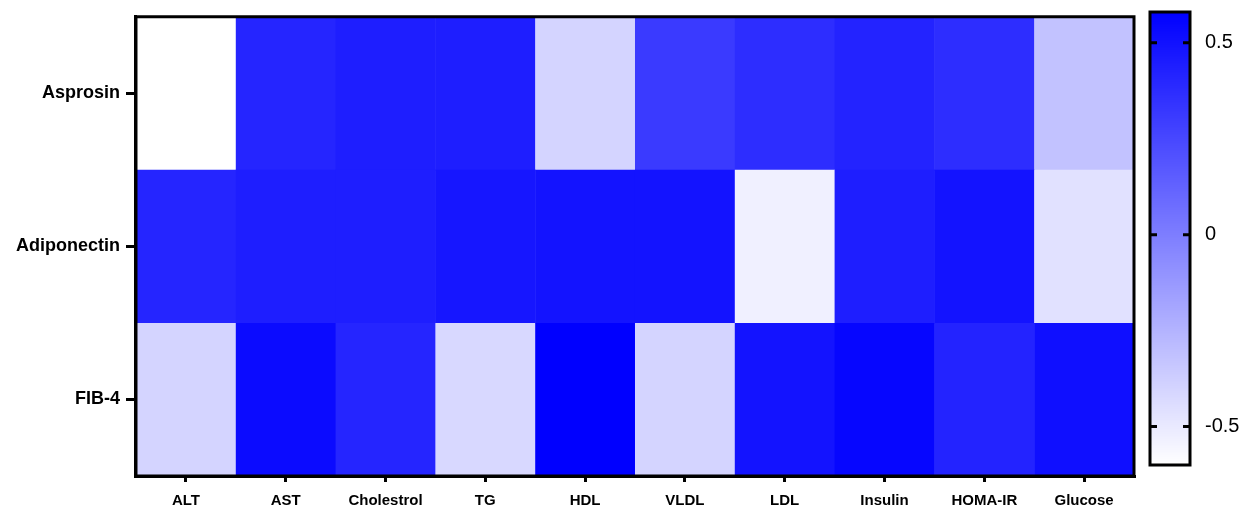 The height and width of the screenshot is (524, 1258). Describe the element at coordinates (1211, 233) in the screenshot. I see `color-bar-label: 0` at that location.